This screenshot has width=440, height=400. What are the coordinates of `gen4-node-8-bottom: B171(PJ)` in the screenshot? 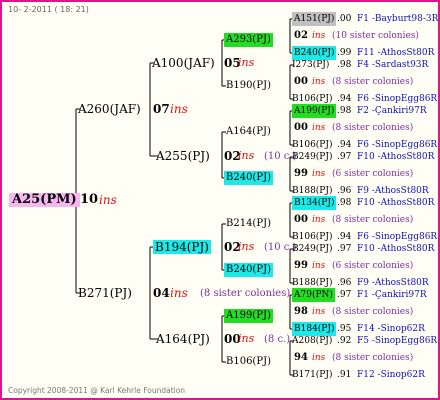 It's located at (312, 375).